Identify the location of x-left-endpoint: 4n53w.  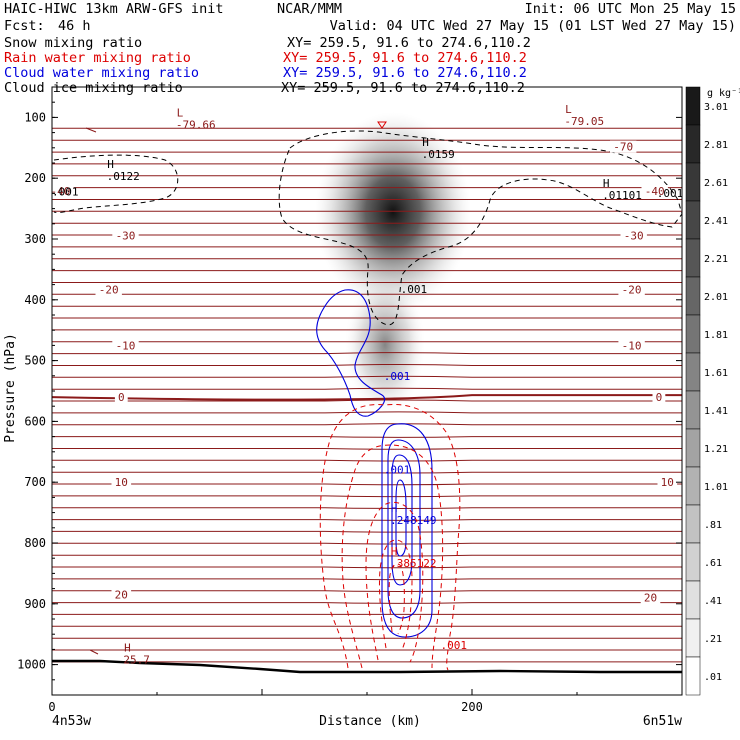
(71, 721).